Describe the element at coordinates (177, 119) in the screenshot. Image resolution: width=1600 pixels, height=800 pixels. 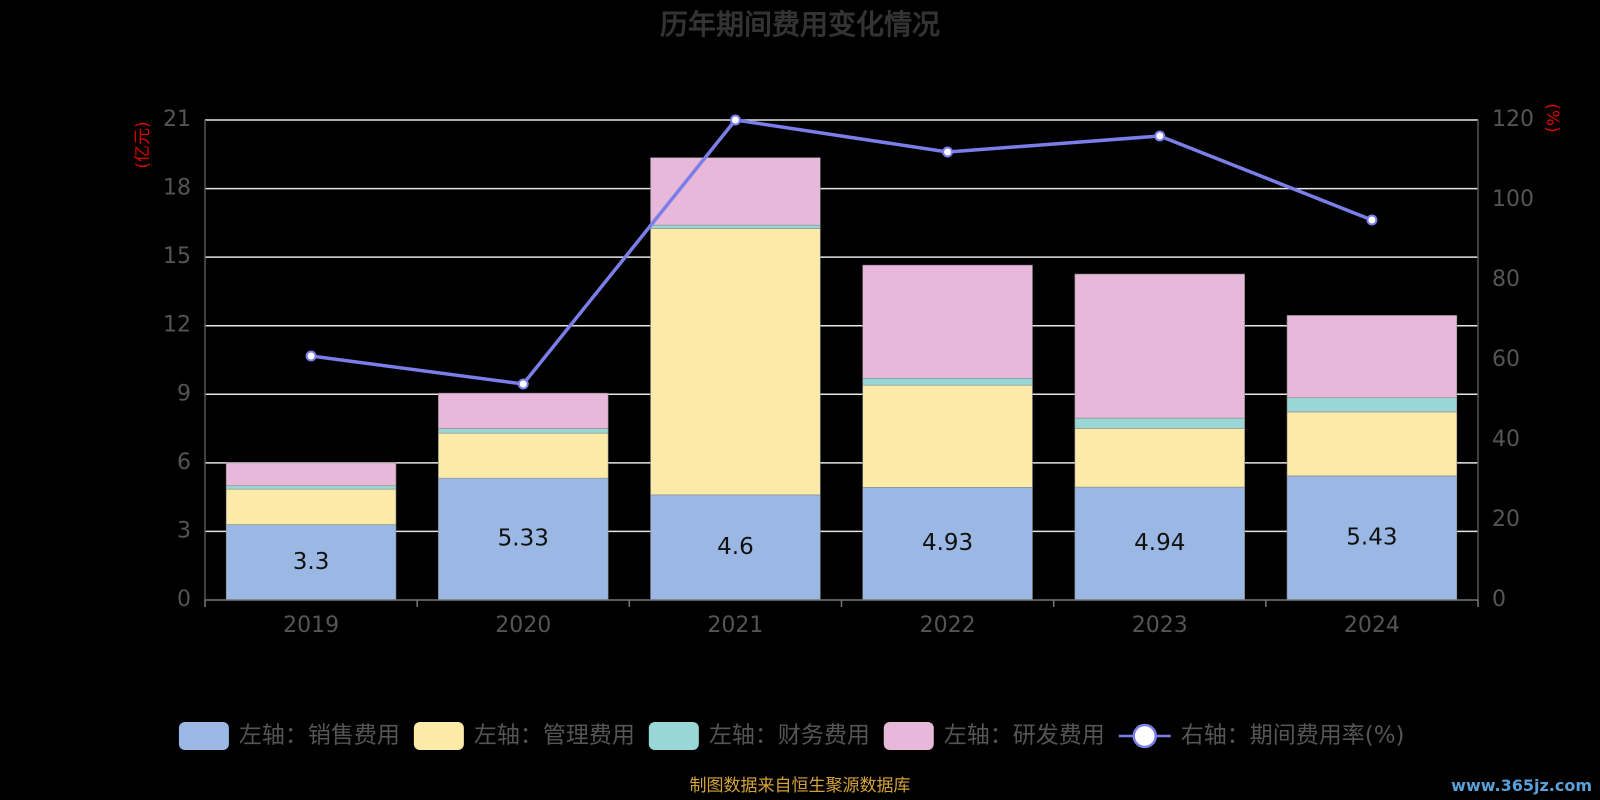
I see `left-tick-label: 21` at that location.